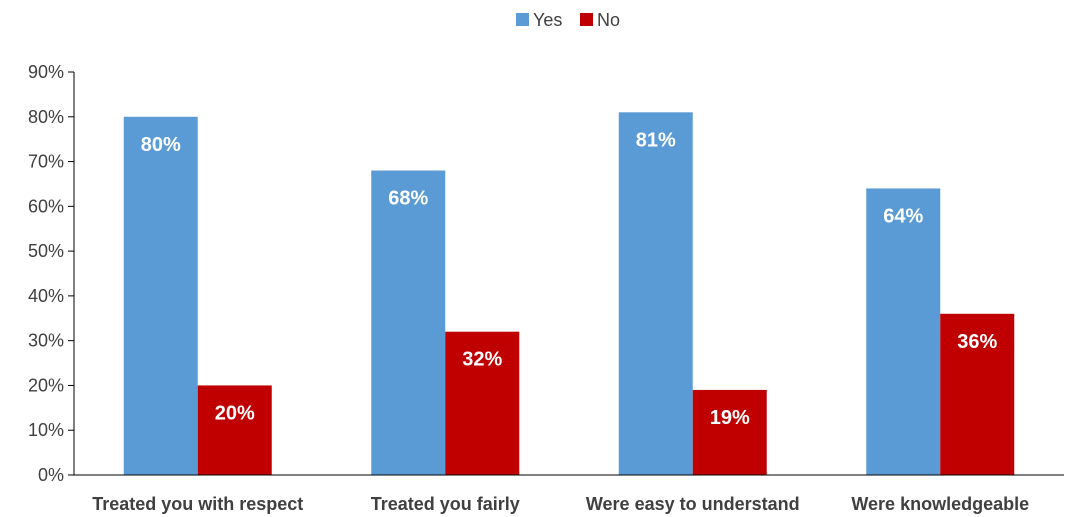 The image size is (1072, 517). I want to click on legend: Yes No, so click(568, 20).